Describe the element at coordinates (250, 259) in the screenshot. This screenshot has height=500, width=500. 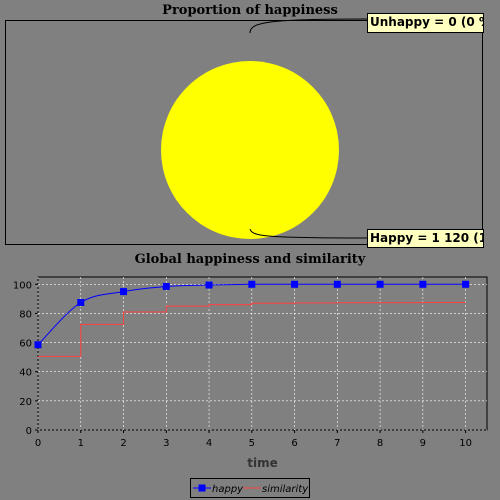
I see `line-chart-title: Global happiness and similarity` at that location.